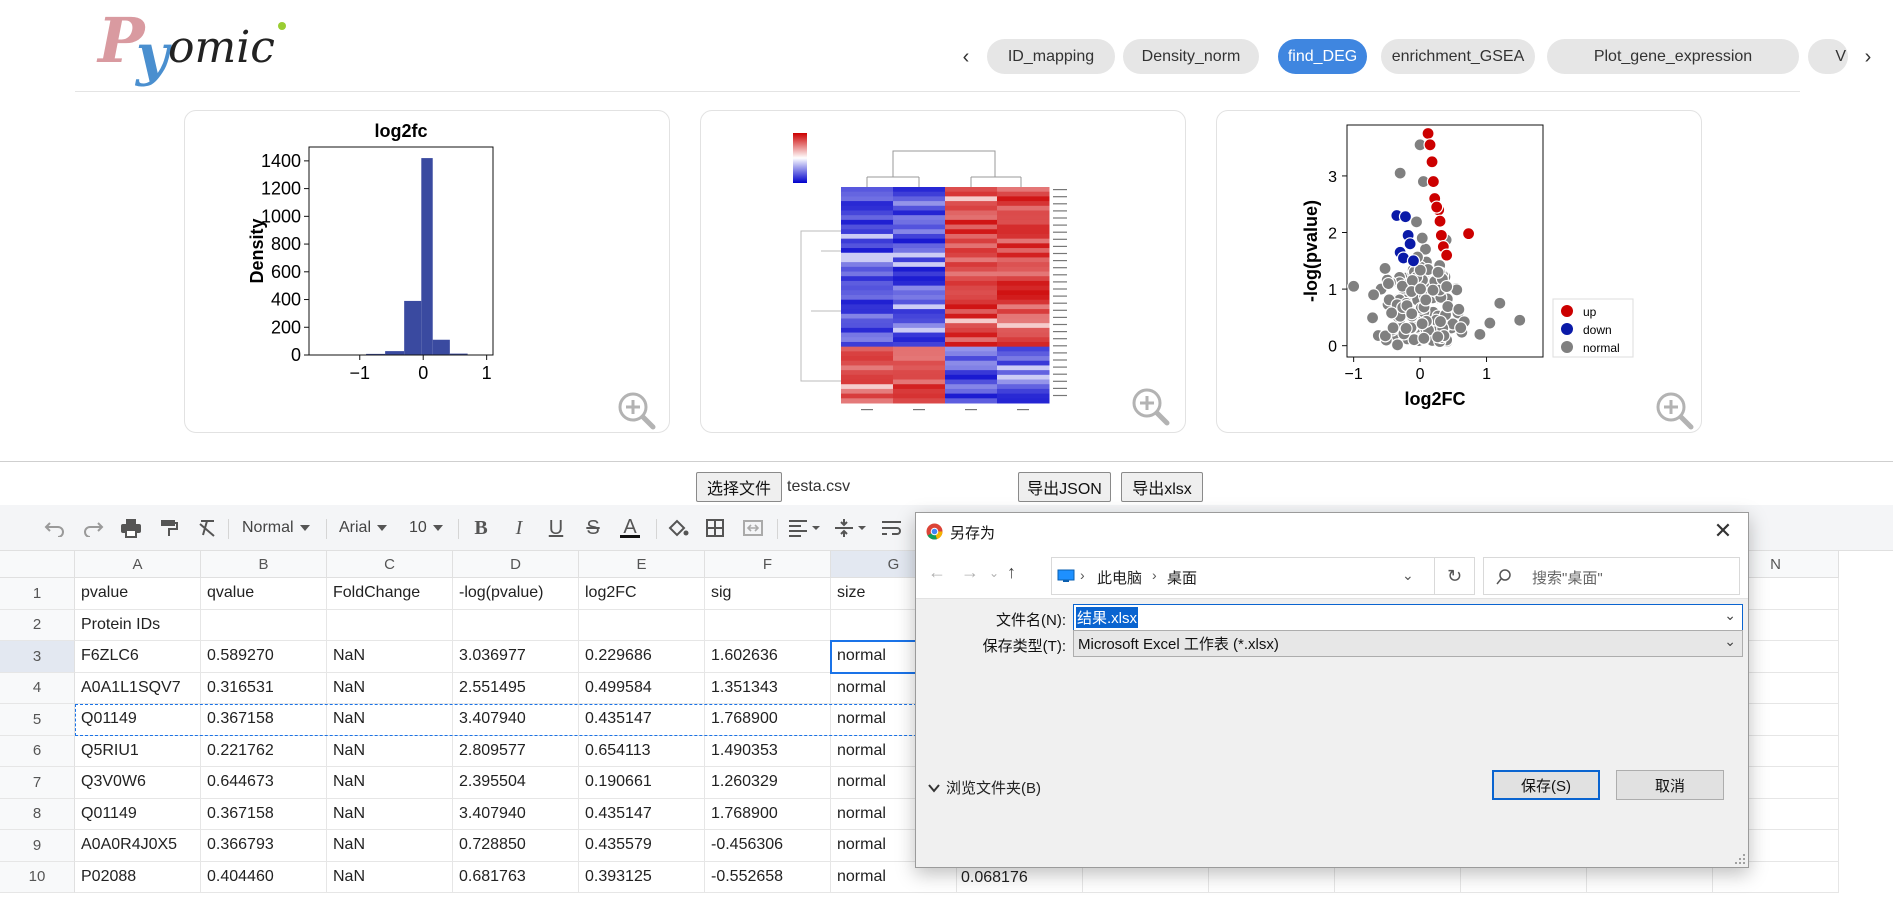 This screenshot has width=1893, height=898. I want to click on vertical-align-icon, so click(851, 528).